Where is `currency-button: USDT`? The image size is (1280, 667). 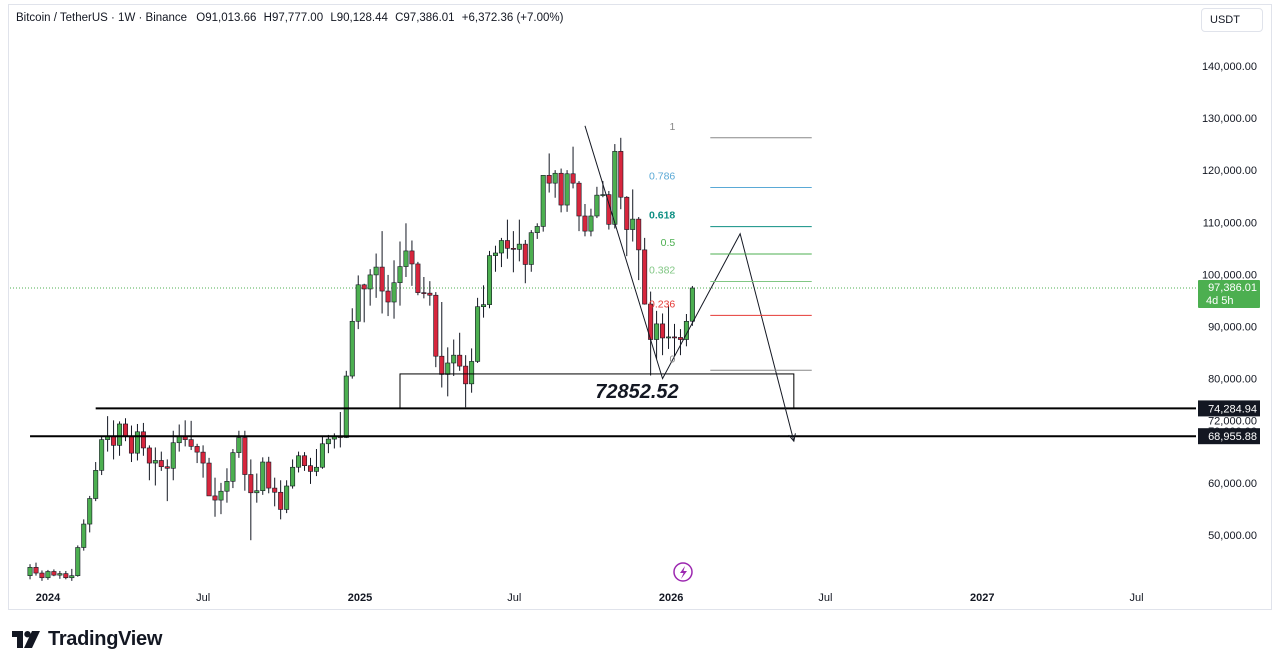
currency-button: USDT is located at coordinates (1232, 20).